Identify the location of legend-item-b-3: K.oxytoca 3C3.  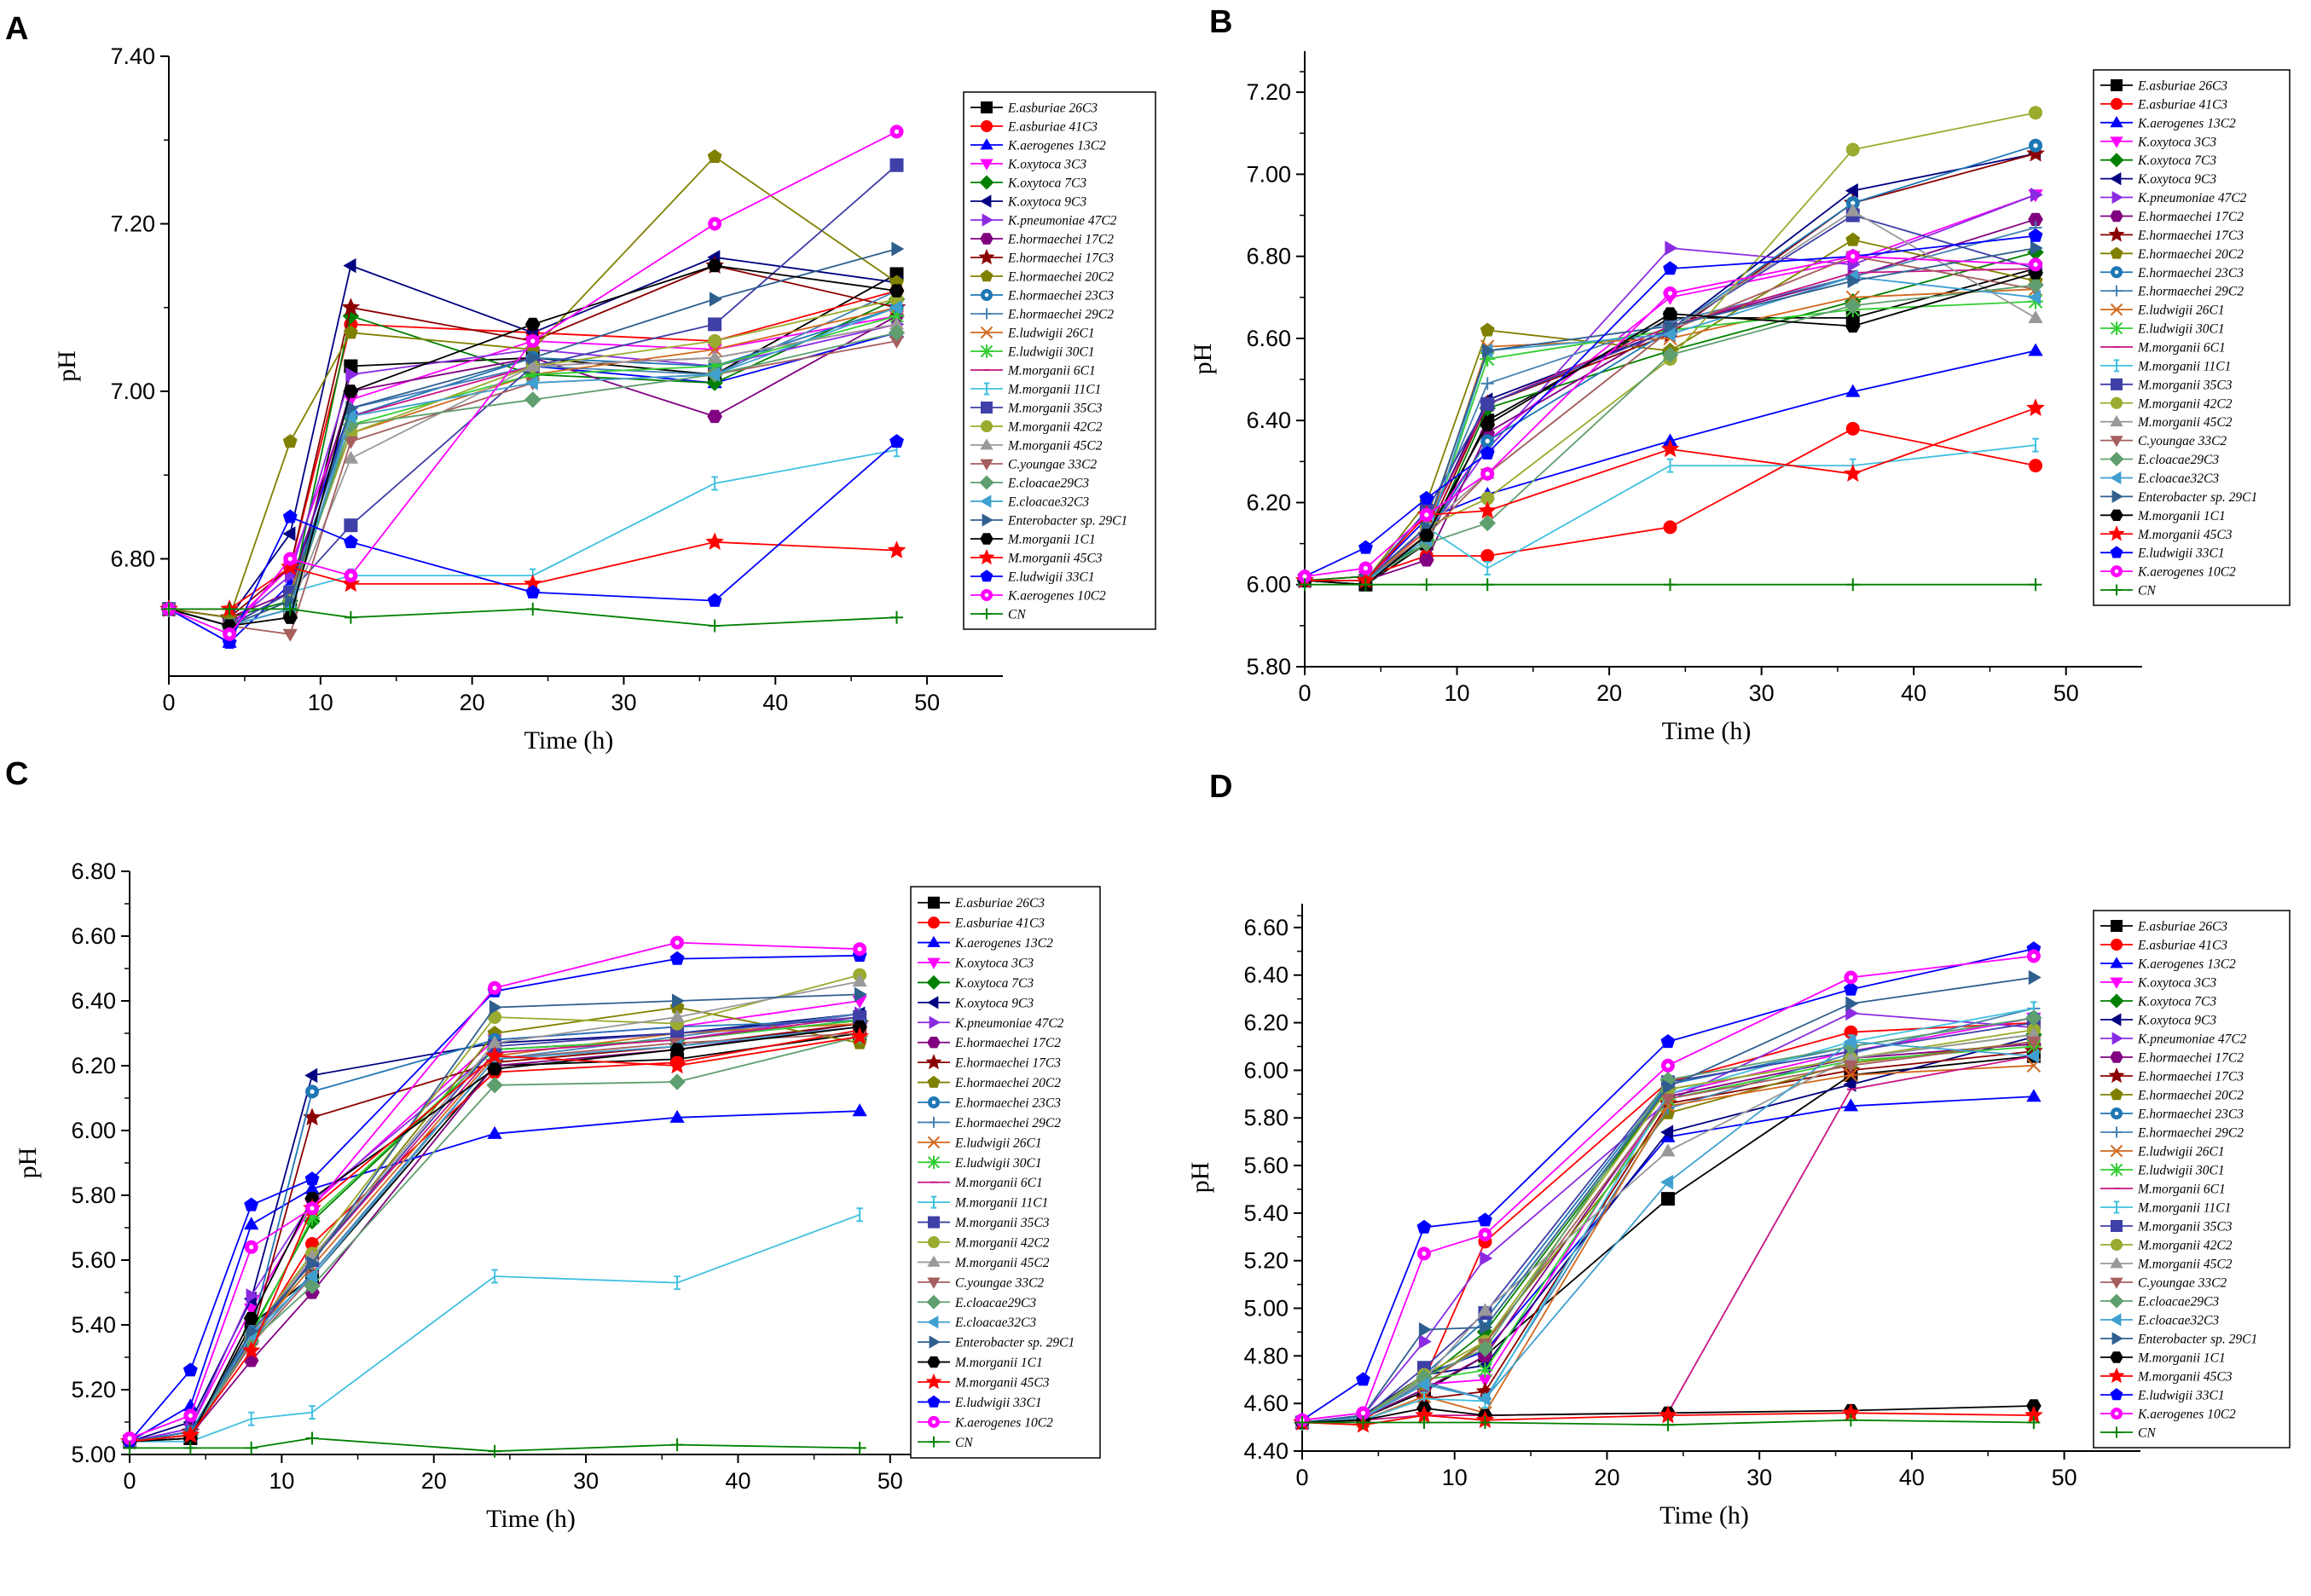
(2158, 142).